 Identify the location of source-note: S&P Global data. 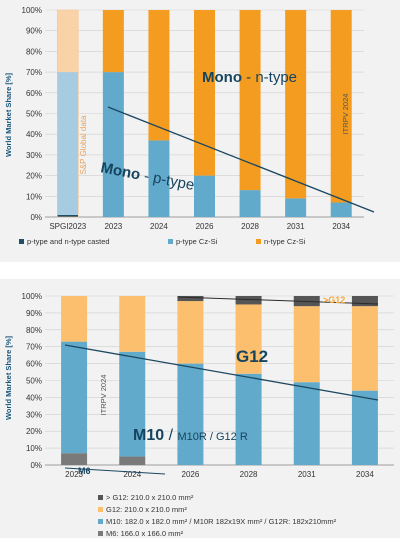
(83, 145).